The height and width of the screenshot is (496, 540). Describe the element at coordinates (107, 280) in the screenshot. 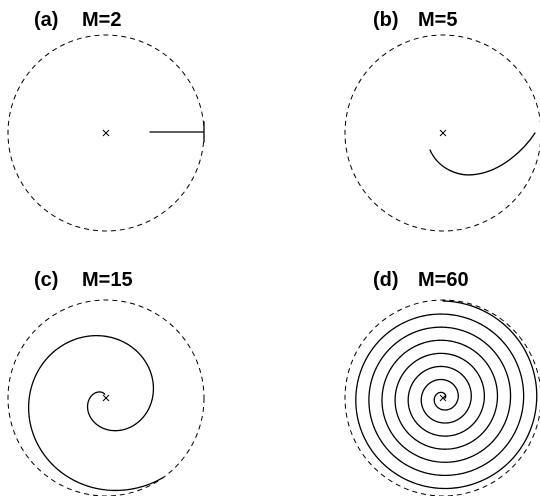

I see `panel-c-label: M=15` at that location.